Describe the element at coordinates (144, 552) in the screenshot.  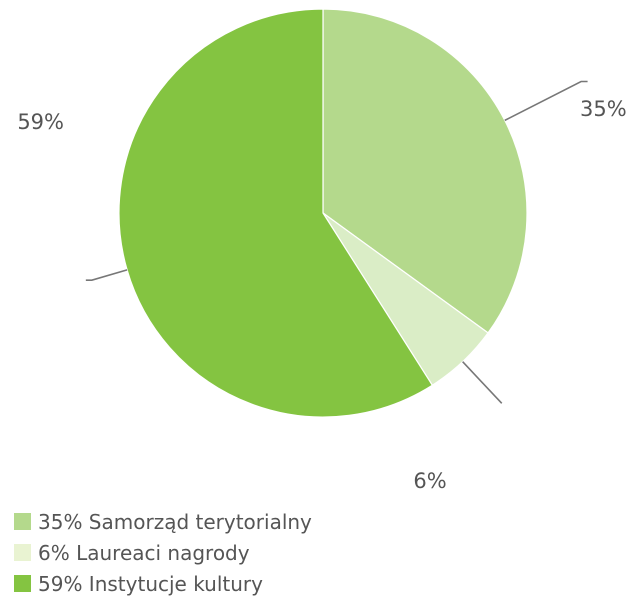
I see `legend-label-laureaci: 6% Laureaci nagrody` at that location.